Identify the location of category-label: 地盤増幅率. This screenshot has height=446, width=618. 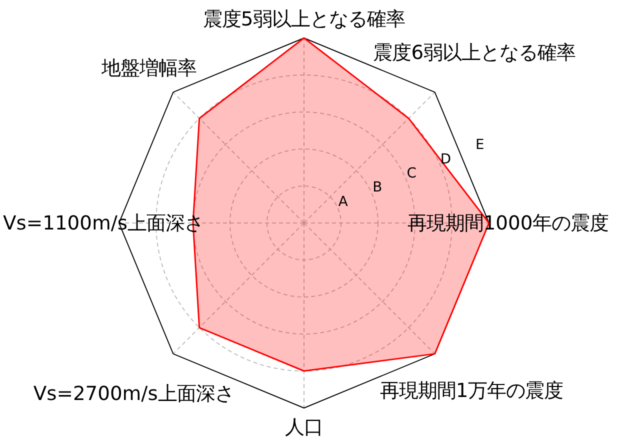
(149, 68).